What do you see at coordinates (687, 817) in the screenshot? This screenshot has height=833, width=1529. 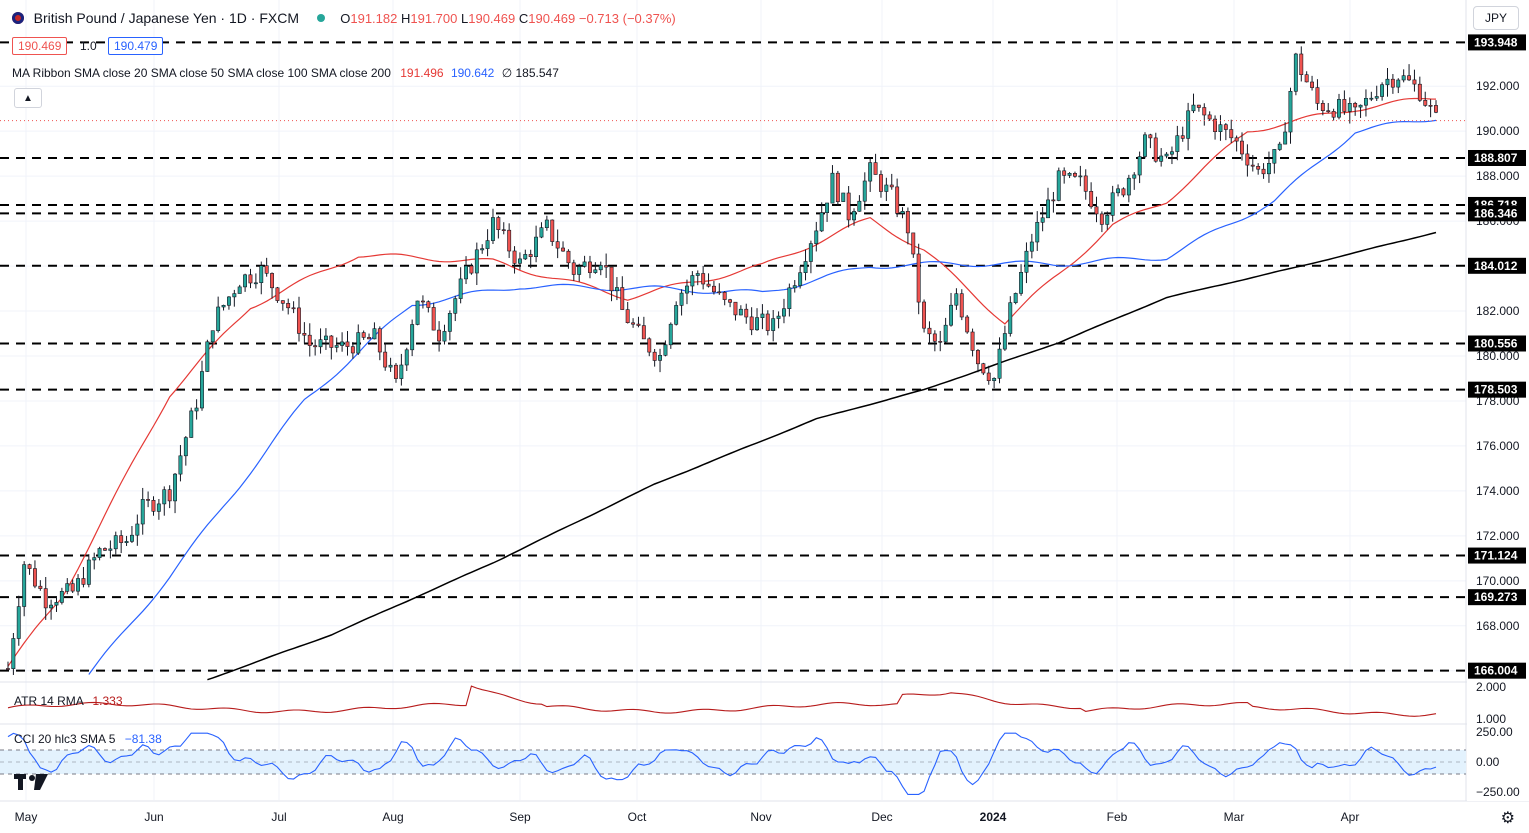 I see `time-axis: May Jun Jul Aug Sep Oct Nov Dec 2024 Feb Mar Apr` at bounding box center [687, 817].